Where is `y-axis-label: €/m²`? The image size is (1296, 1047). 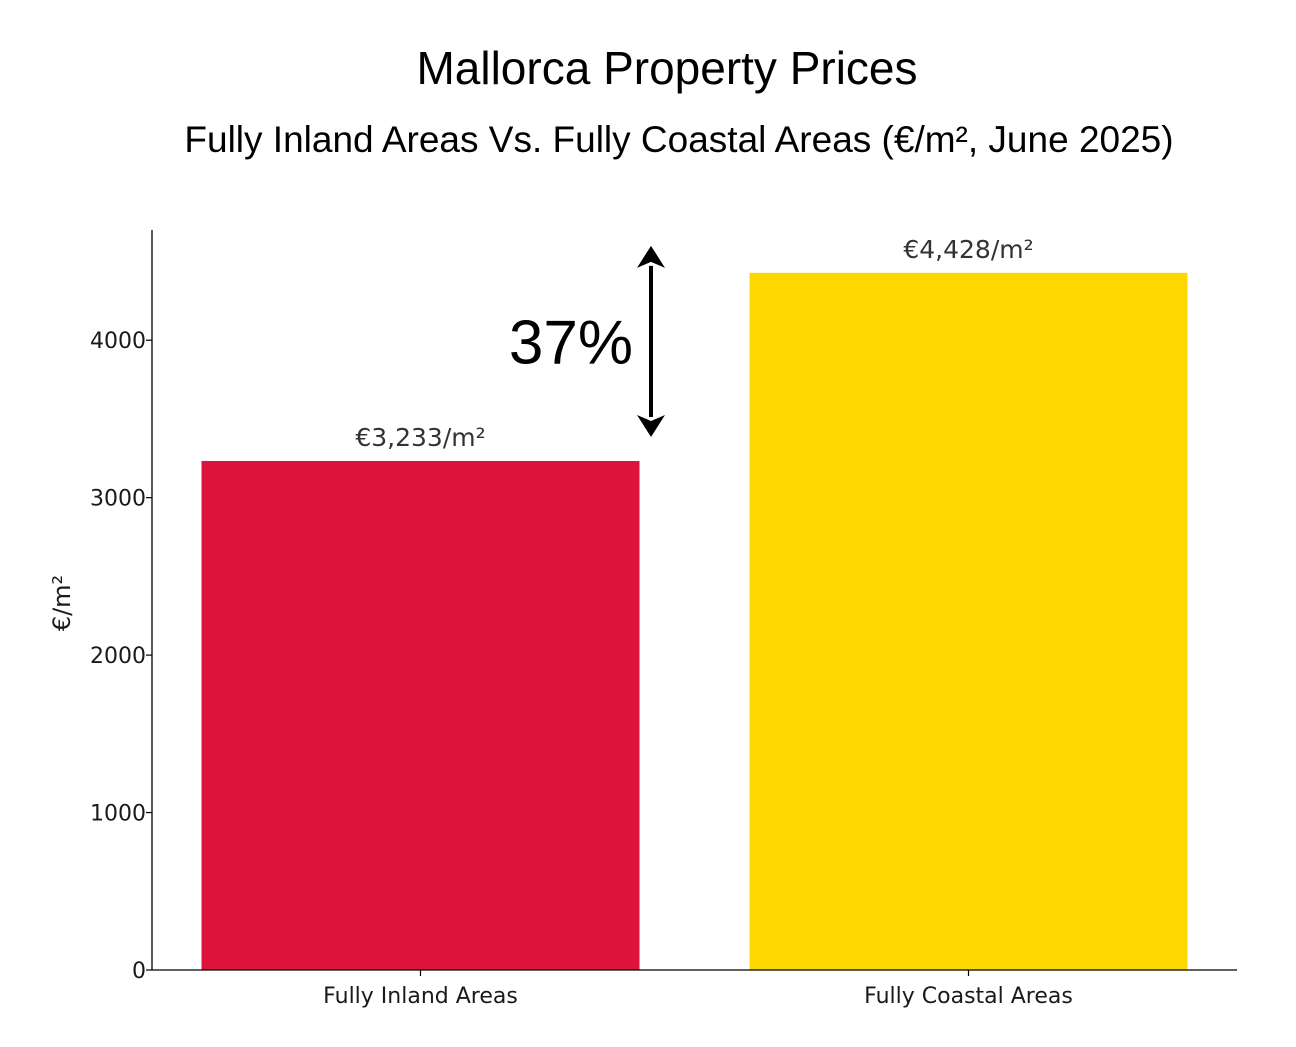
y-axis-label: €/m² is located at coordinates (62, 603).